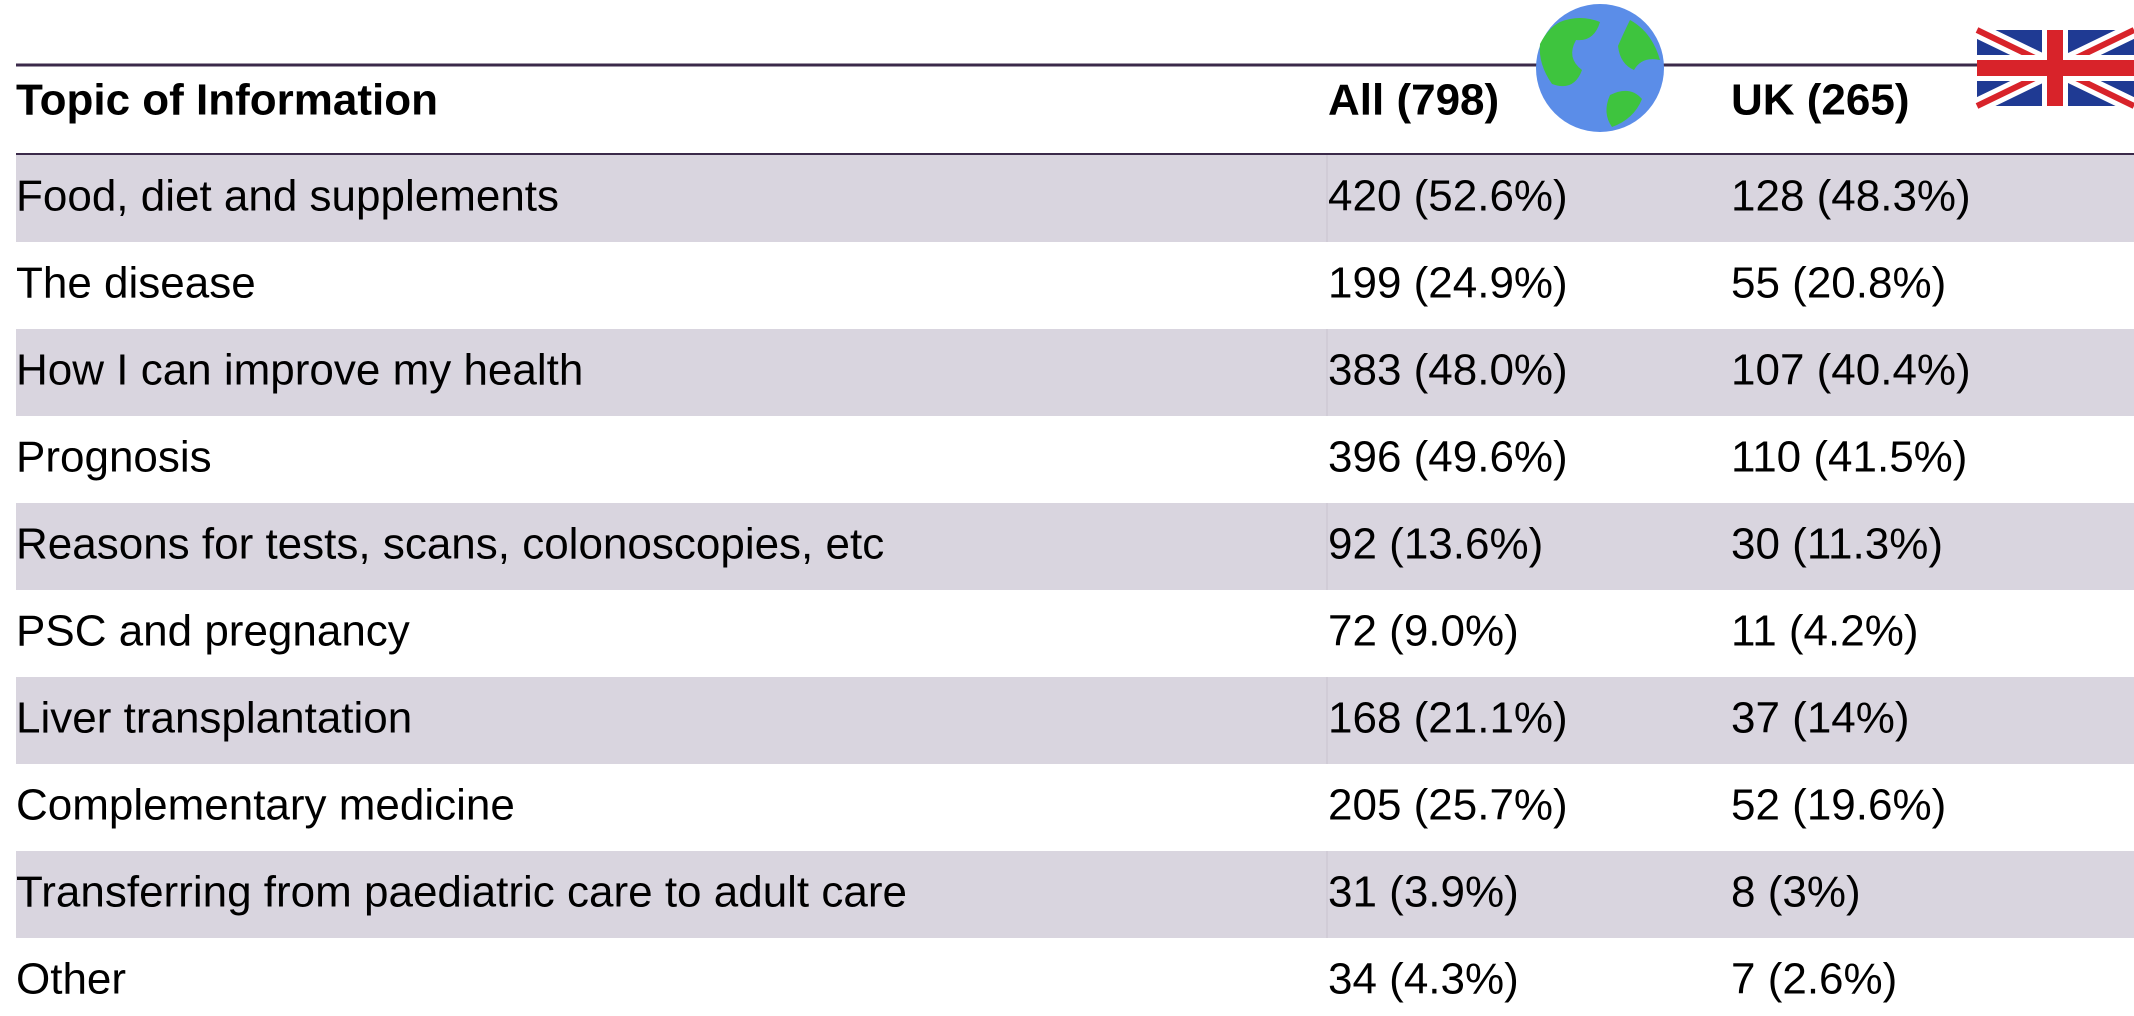 Image resolution: width=2134 pixels, height=1016 pixels. What do you see at coordinates (1448, 196) in the screenshot?
I see `table-cell: 420 (52.6%)` at bounding box center [1448, 196].